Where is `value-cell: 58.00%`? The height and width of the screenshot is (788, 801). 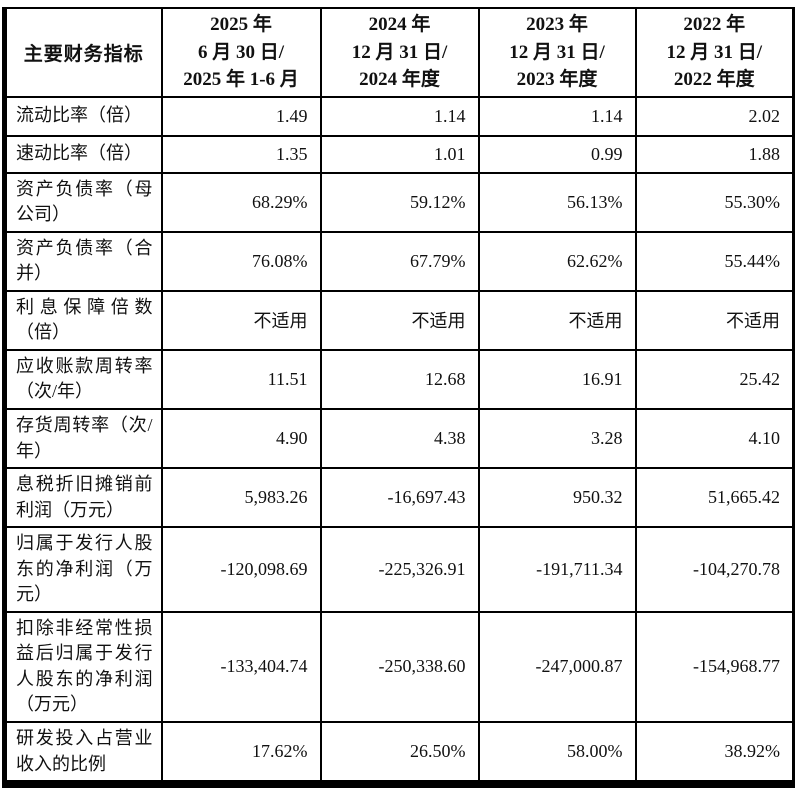
value-cell: 58.00% is located at coordinates (557, 753).